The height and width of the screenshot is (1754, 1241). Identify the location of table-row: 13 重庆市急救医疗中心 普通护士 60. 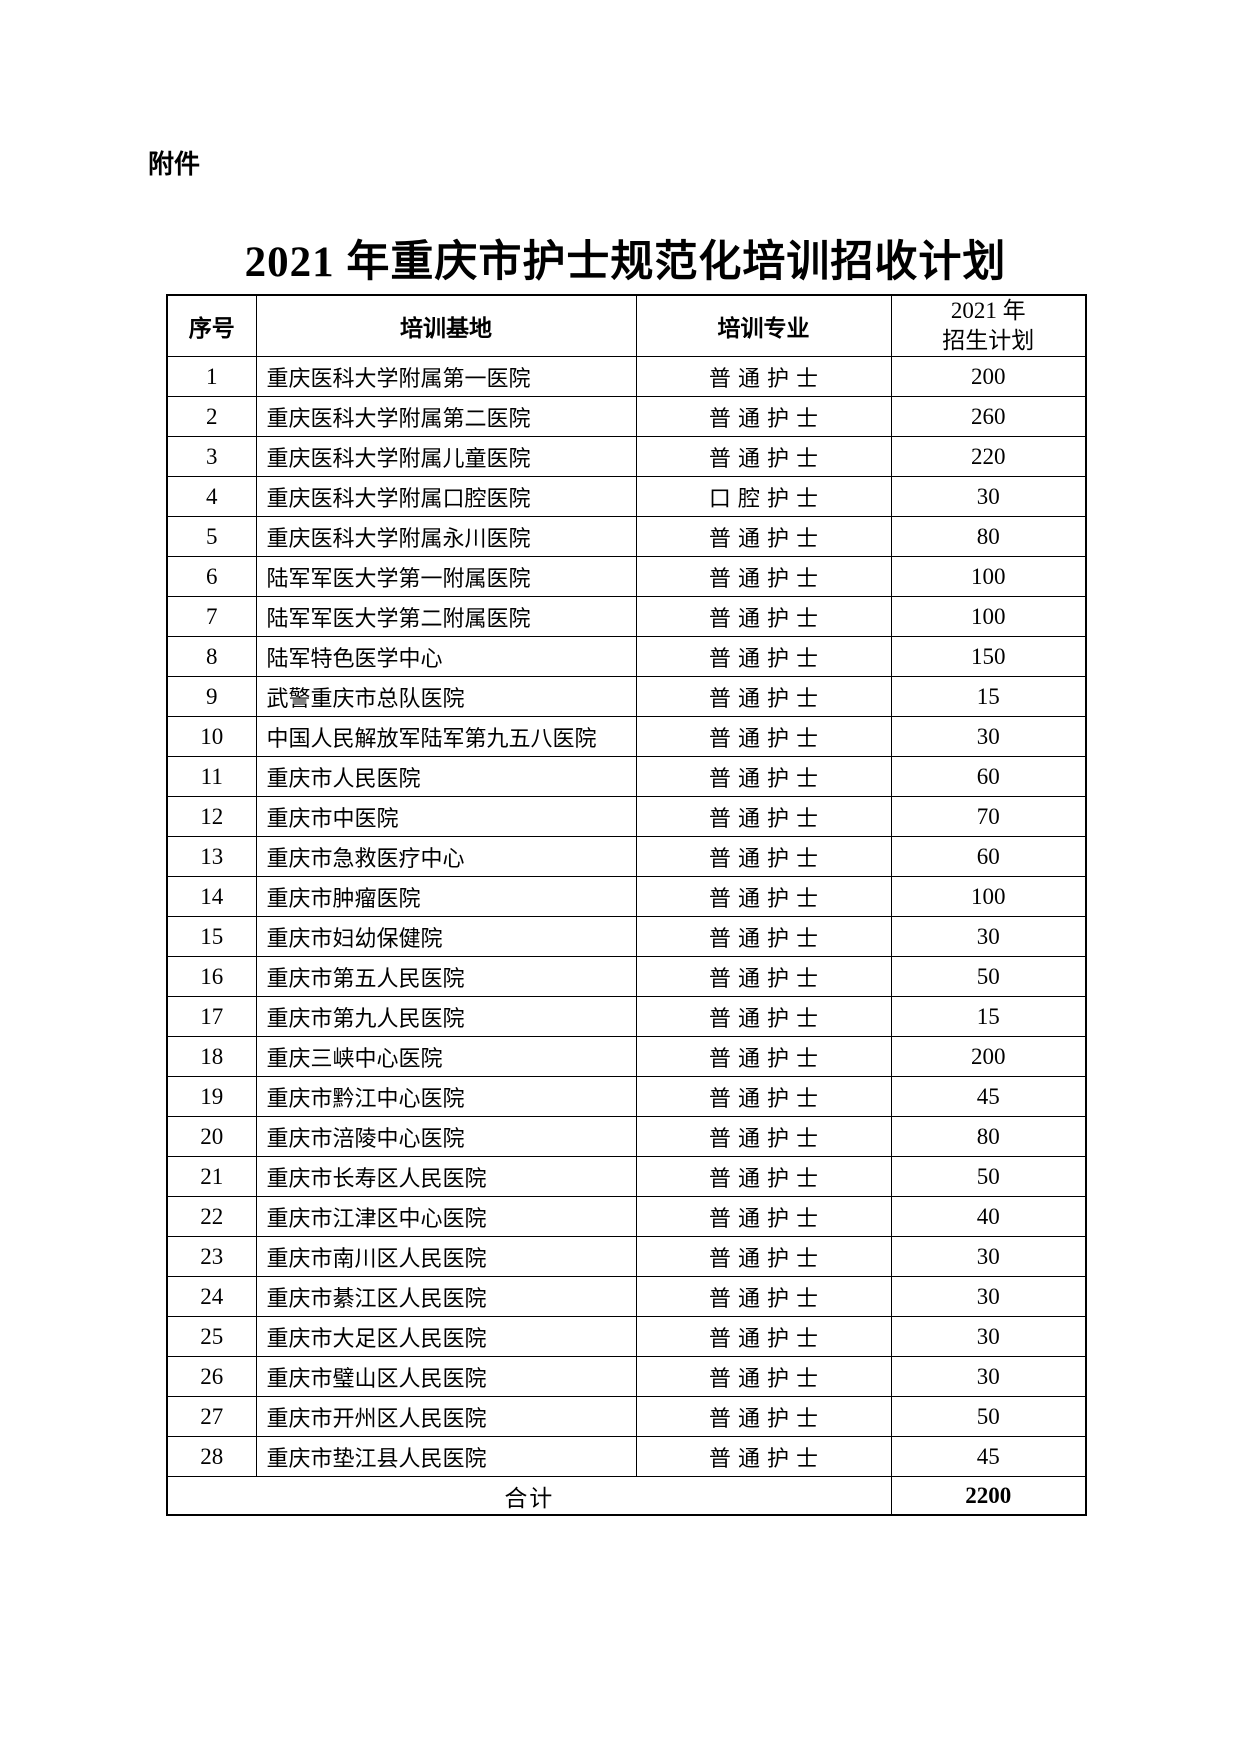
(626, 857).